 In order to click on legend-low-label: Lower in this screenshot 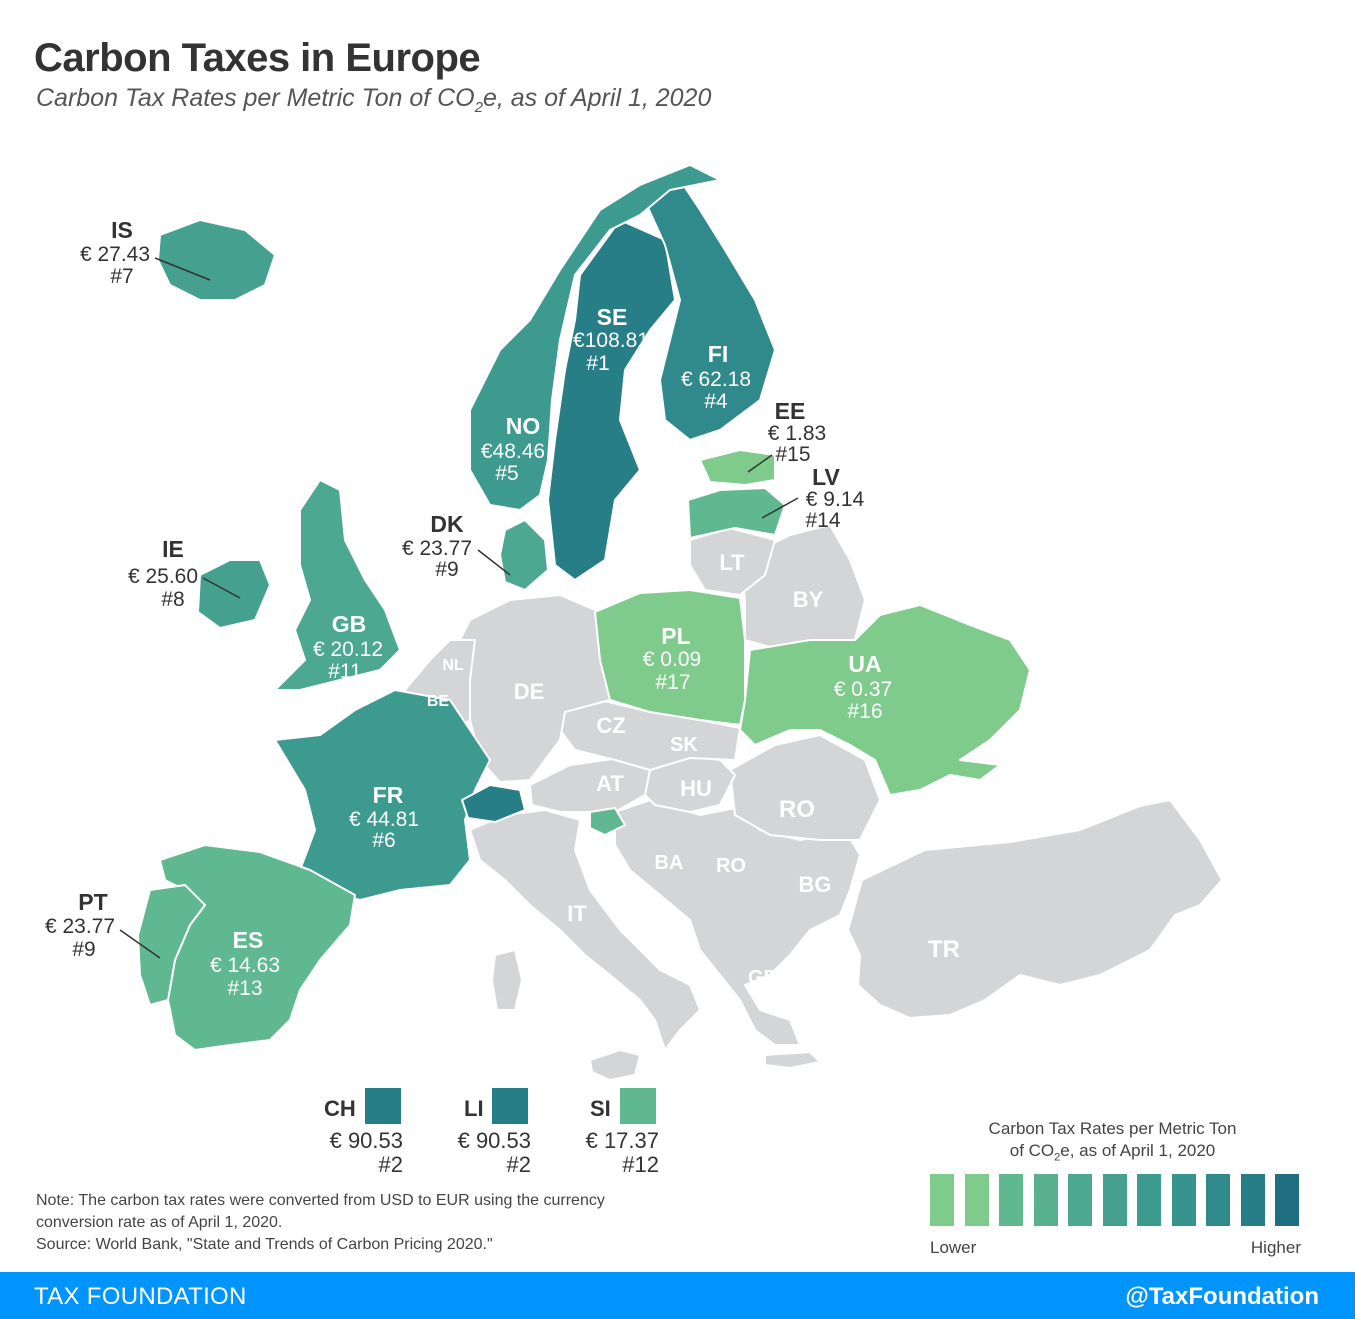, I will do `click(953, 1247)`.